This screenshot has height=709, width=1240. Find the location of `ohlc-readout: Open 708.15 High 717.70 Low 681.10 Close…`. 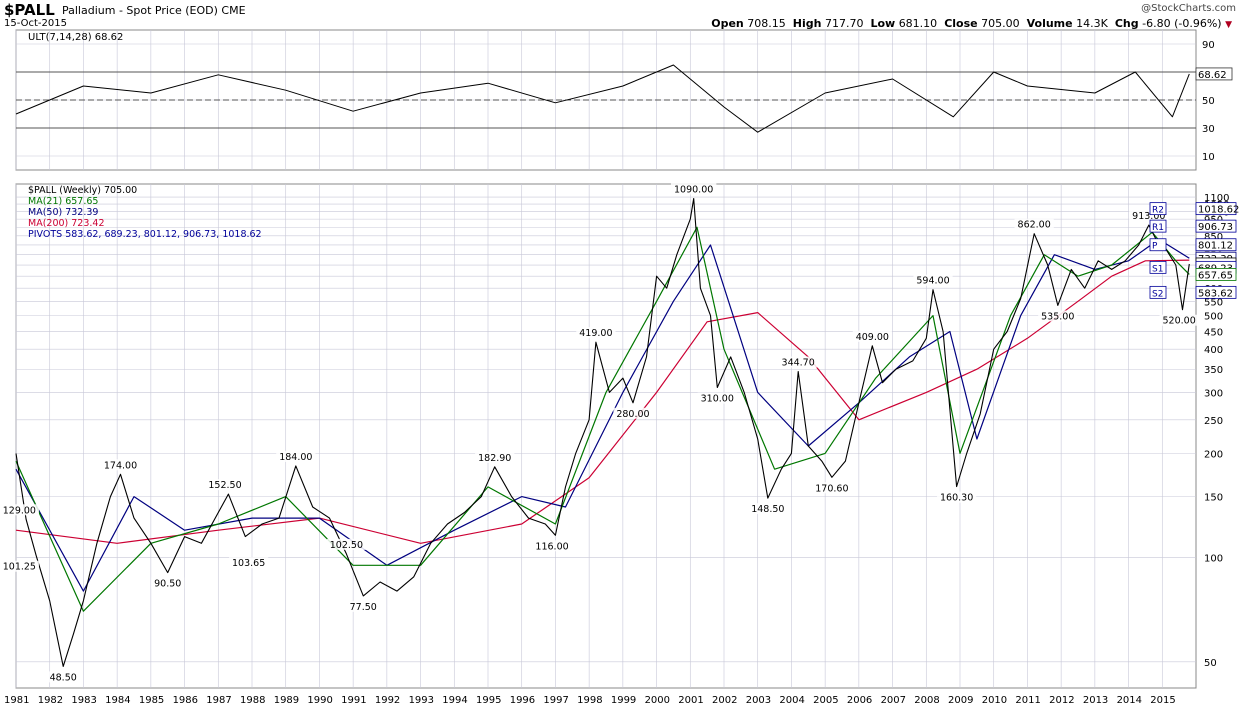

ohlc-readout: Open 708.15 High 717.70 Low 681.10 Close… is located at coordinates (971, 23).